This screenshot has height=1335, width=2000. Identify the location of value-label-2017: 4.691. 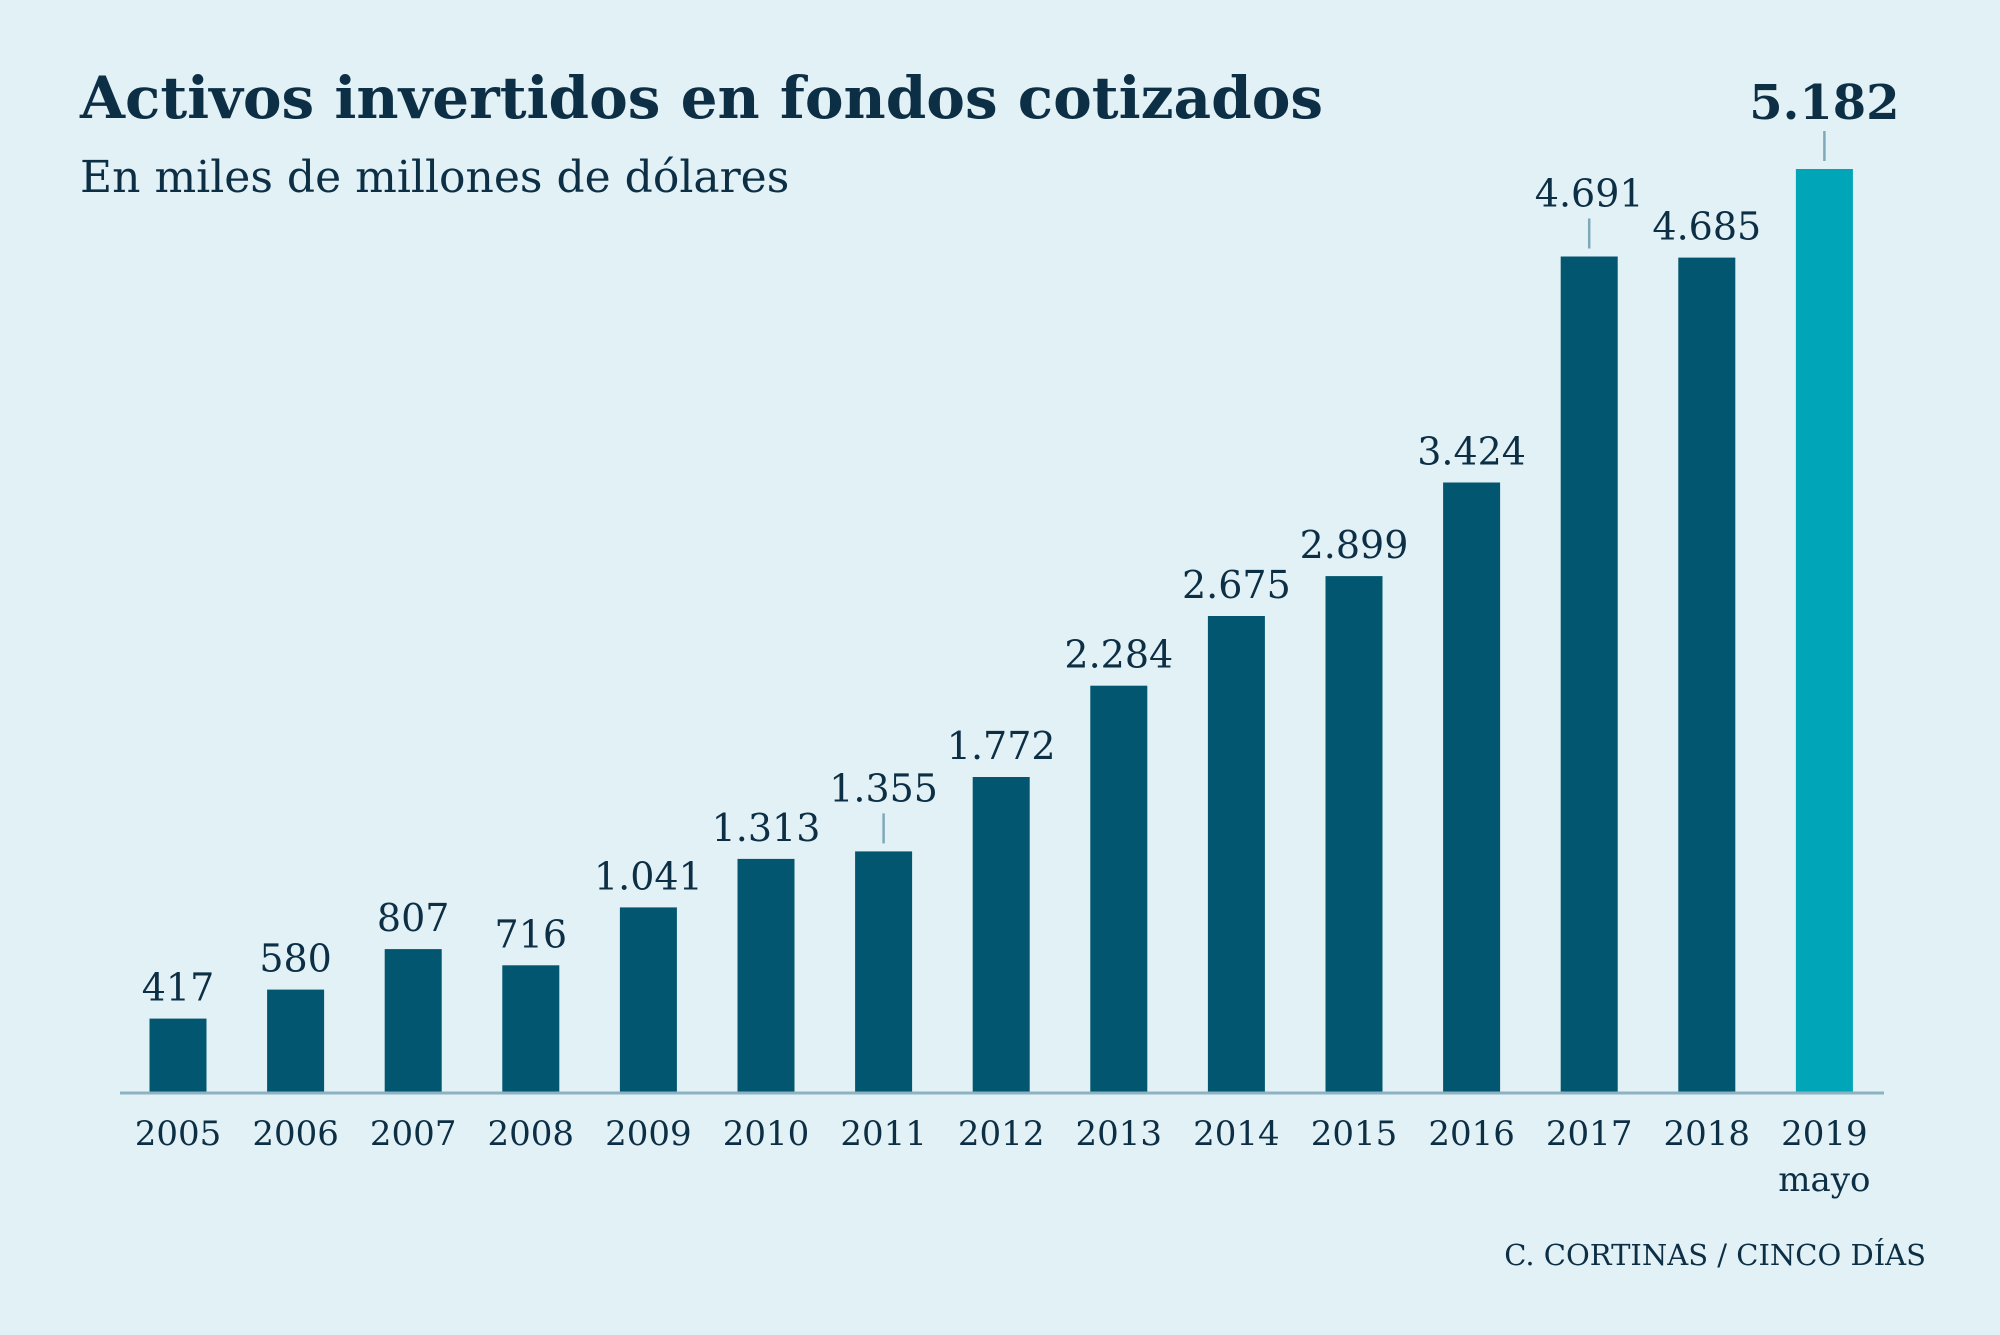
(1589, 194).